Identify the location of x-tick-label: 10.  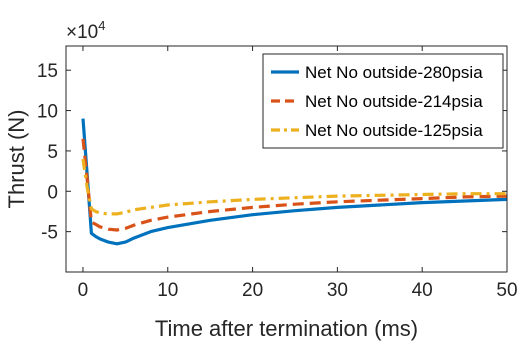
(167, 290).